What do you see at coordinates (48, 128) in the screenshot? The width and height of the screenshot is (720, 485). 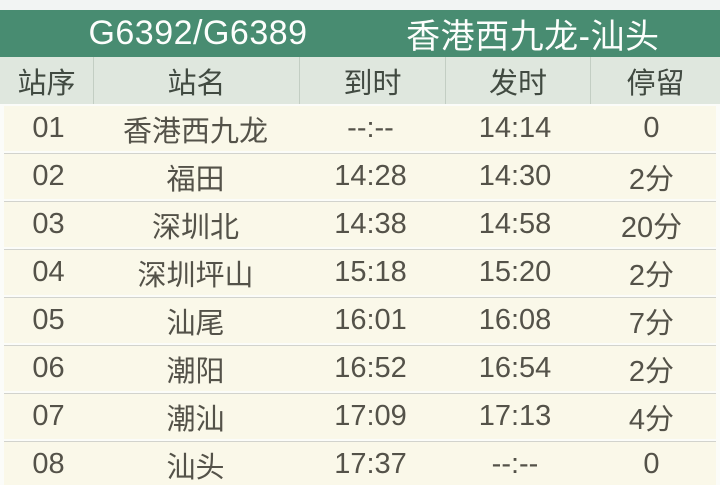 I see `cell-station-seq: 01` at bounding box center [48, 128].